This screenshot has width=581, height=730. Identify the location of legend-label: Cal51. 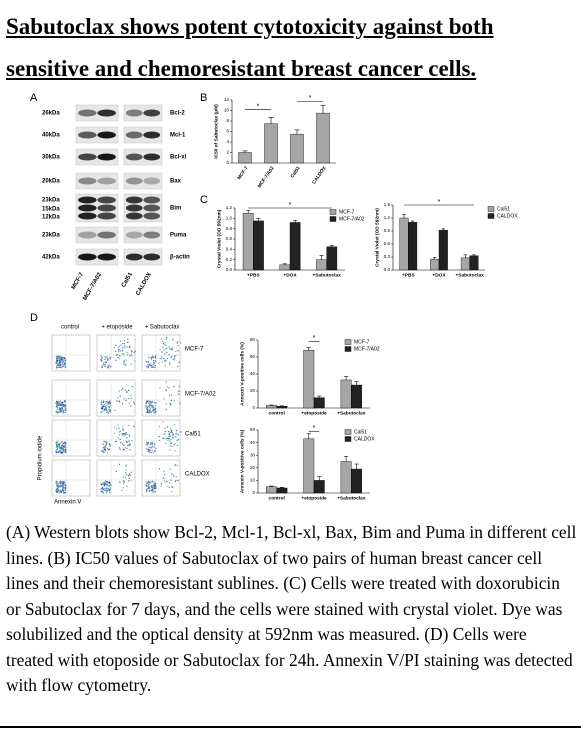
(360, 432).